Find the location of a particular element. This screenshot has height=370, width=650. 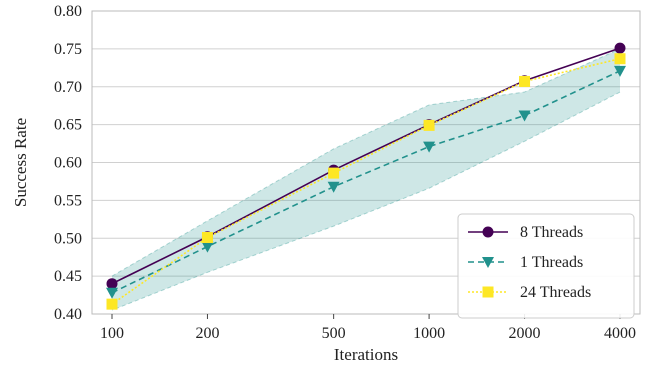

x-tick-label: 1000 is located at coordinates (429, 333).